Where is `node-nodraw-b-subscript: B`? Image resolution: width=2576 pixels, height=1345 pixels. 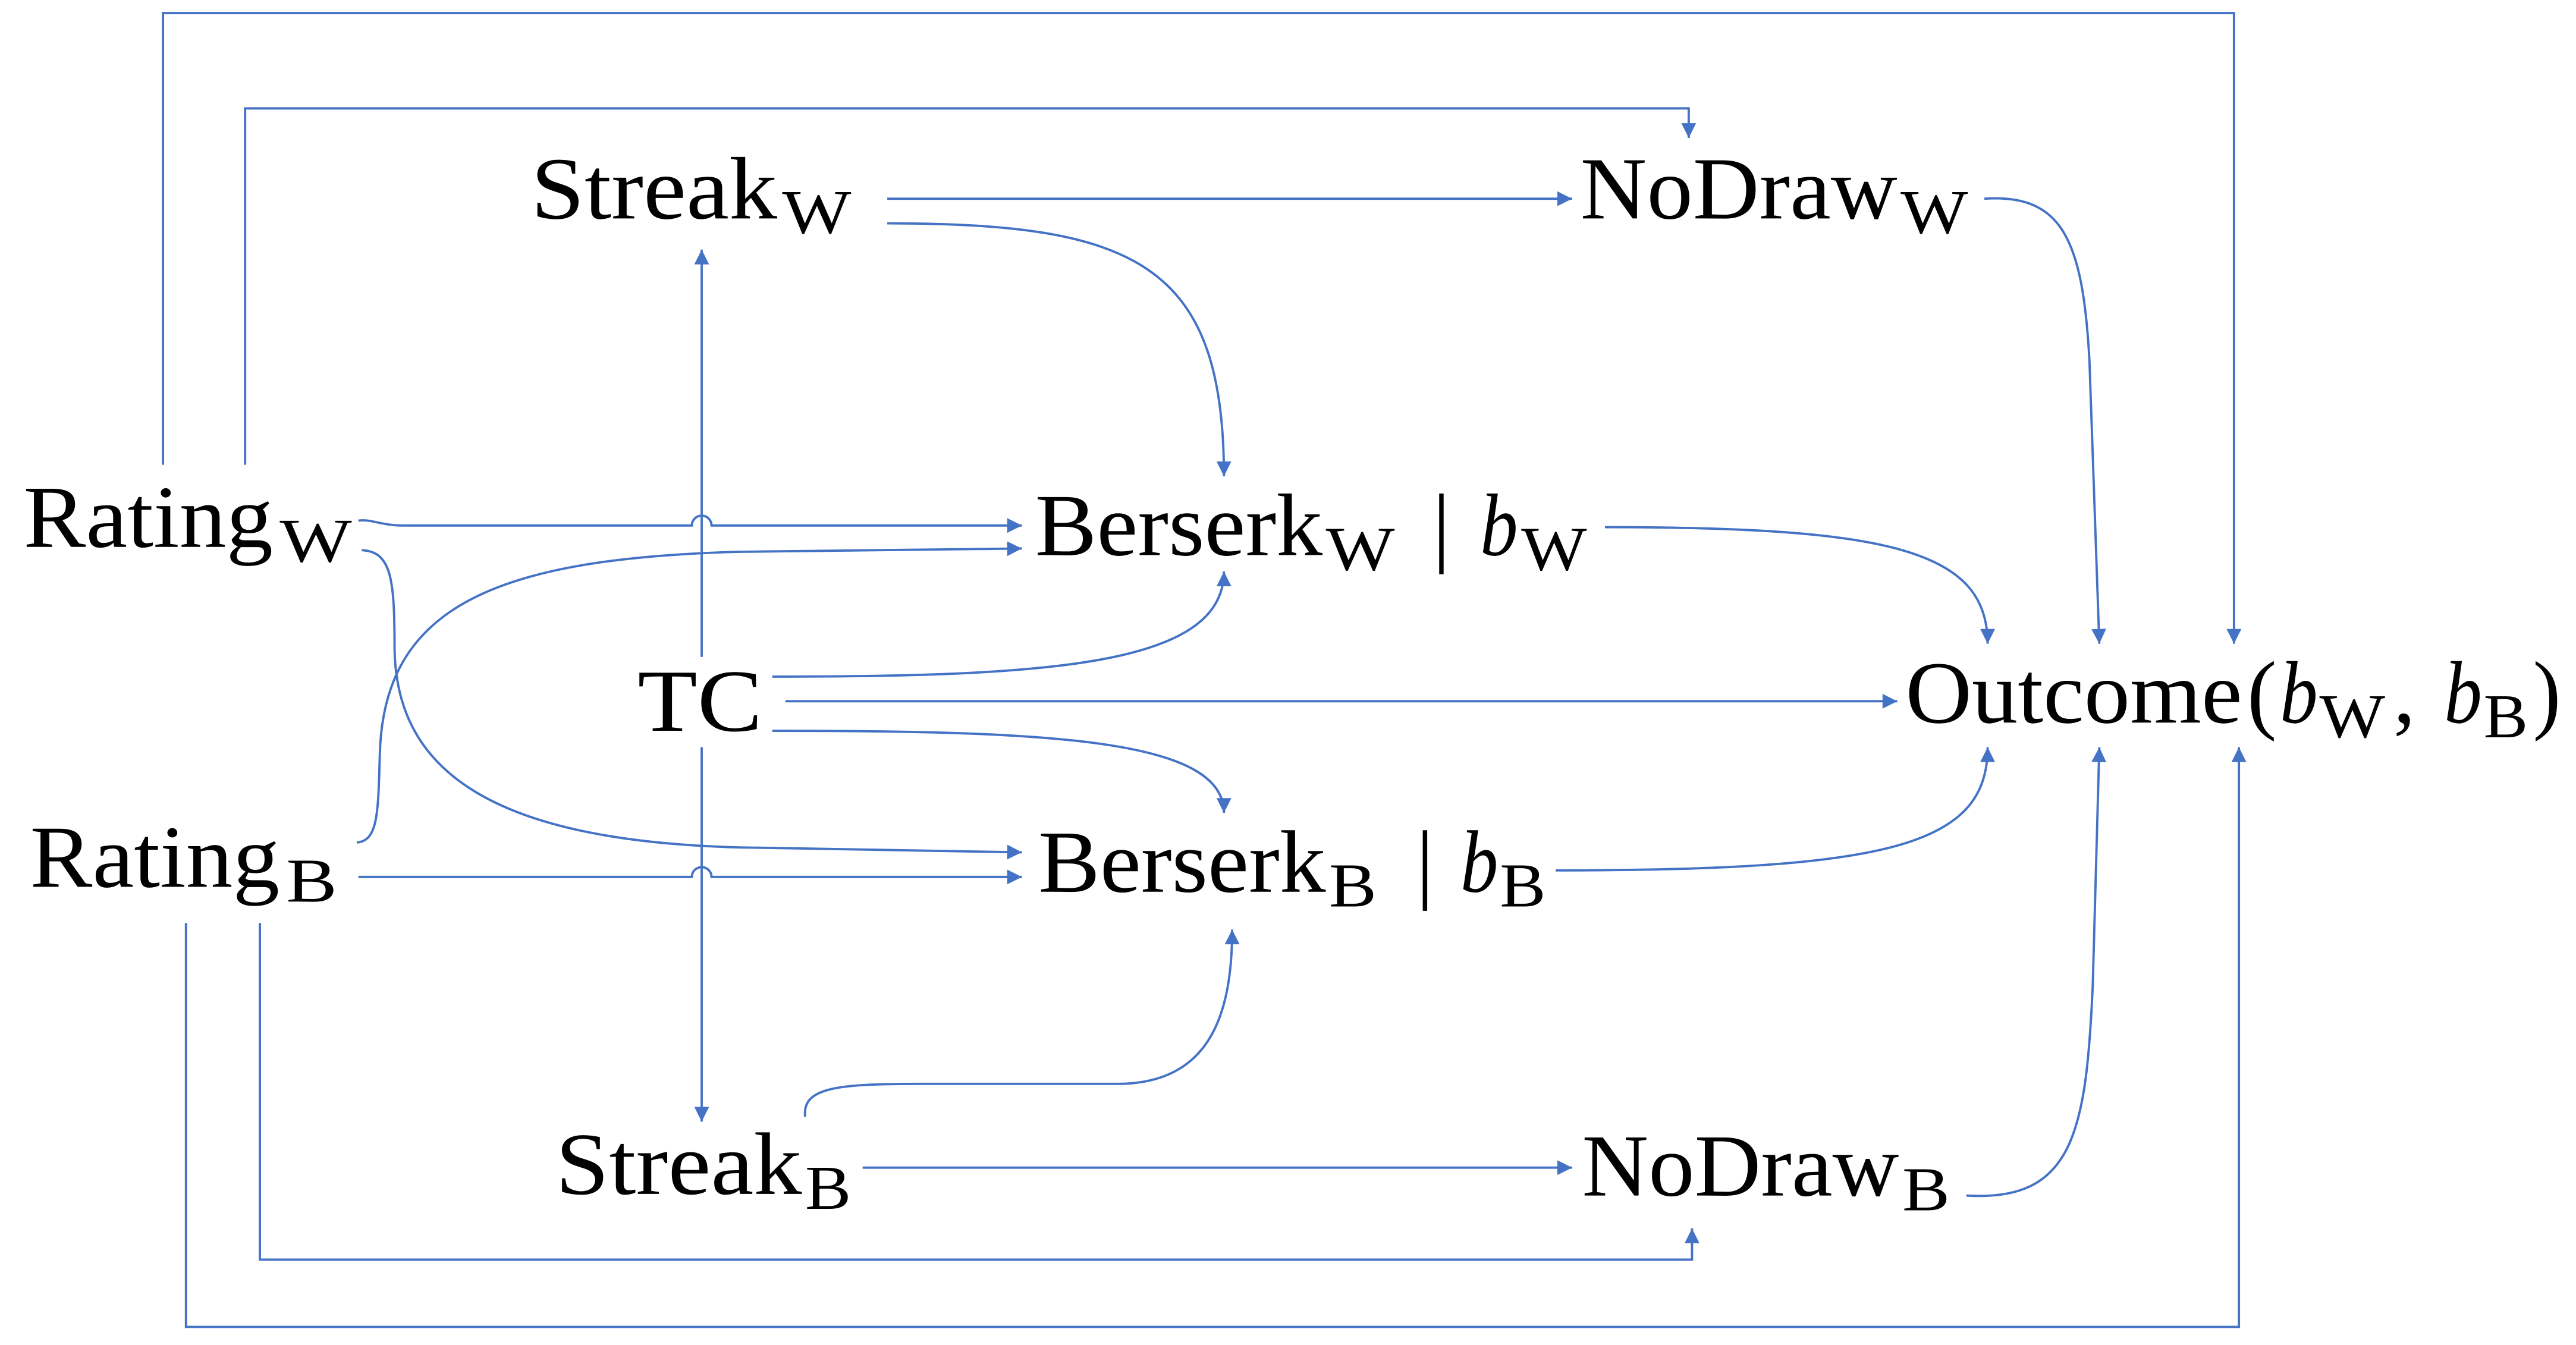
node-nodraw-b-subscript: B is located at coordinates (1926, 1189).